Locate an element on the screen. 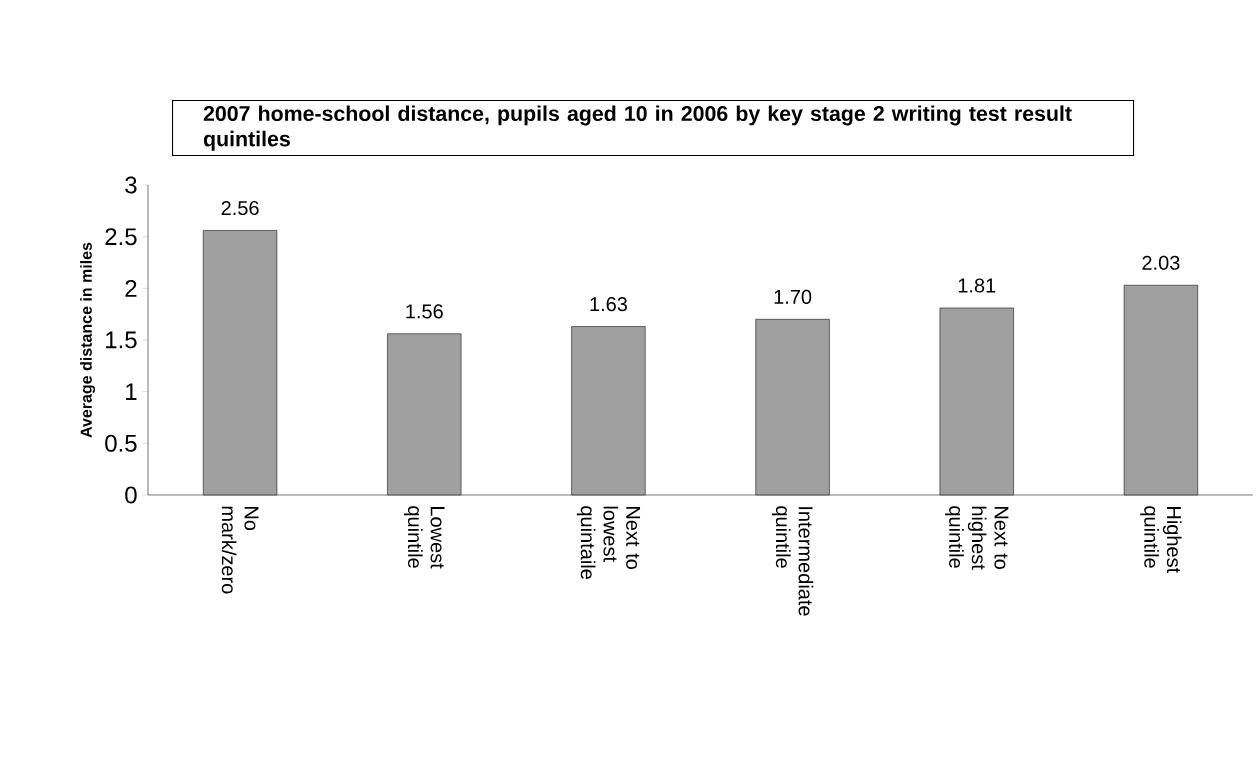 The width and height of the screenshot is (1257, 760). data-label: 1.70 is located at coordinates (793, 296).